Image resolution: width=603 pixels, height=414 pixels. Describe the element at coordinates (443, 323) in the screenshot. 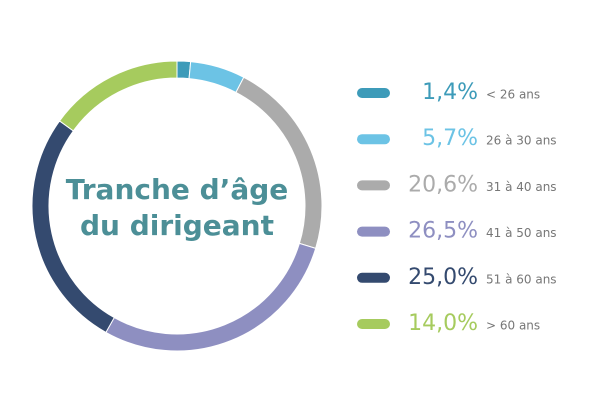

I see `legend-value: 14,0%` at that location.